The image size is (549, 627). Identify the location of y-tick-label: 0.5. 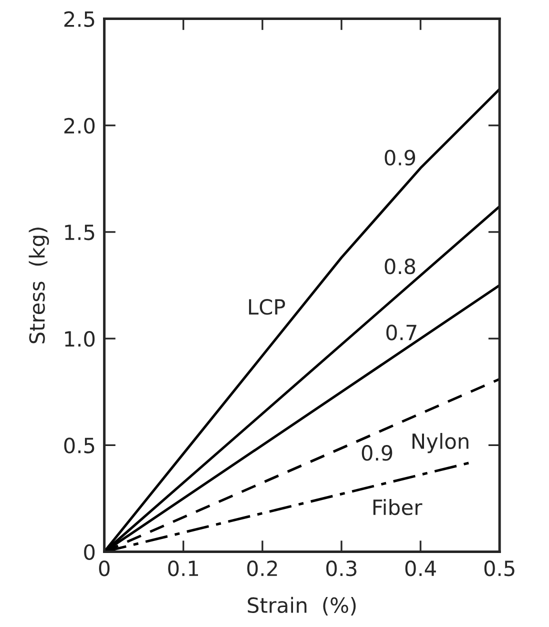
(79, 446).